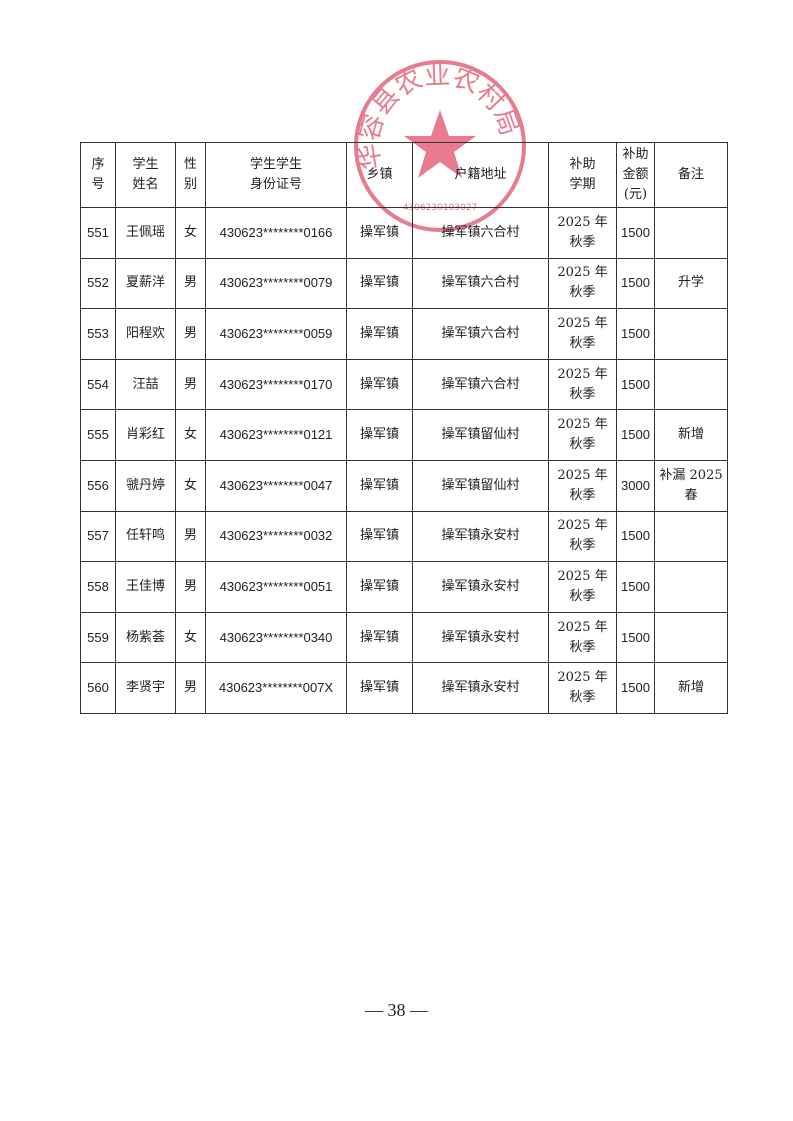  I want to click on table-cell: 夏薪洋, so click(145, 283).